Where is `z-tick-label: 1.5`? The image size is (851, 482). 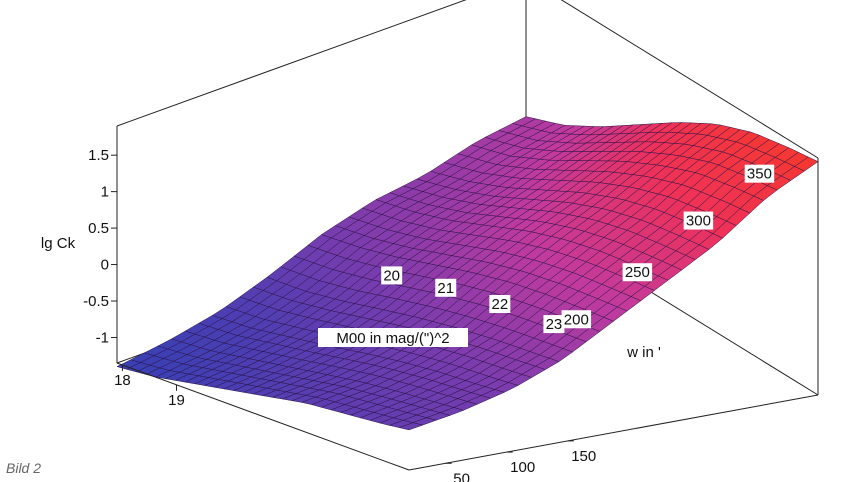
z-tick-label: 1.5 is located at coordinates (98, 155).